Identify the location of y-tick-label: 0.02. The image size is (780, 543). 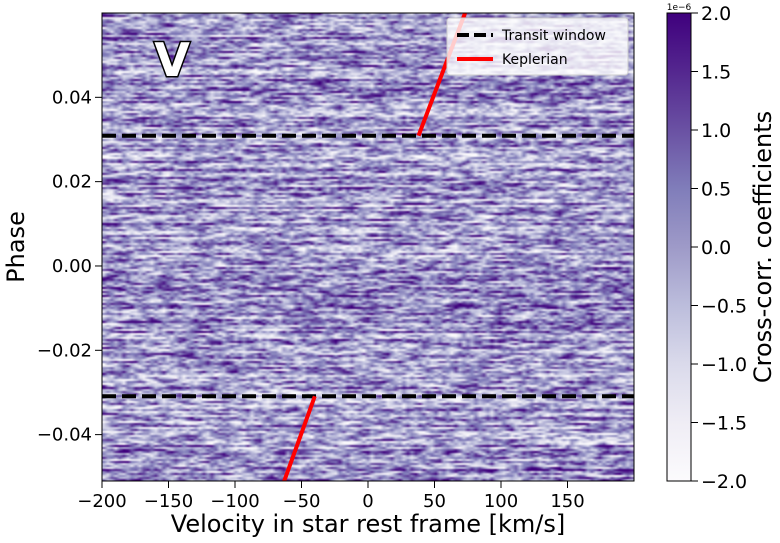
(72, 182).